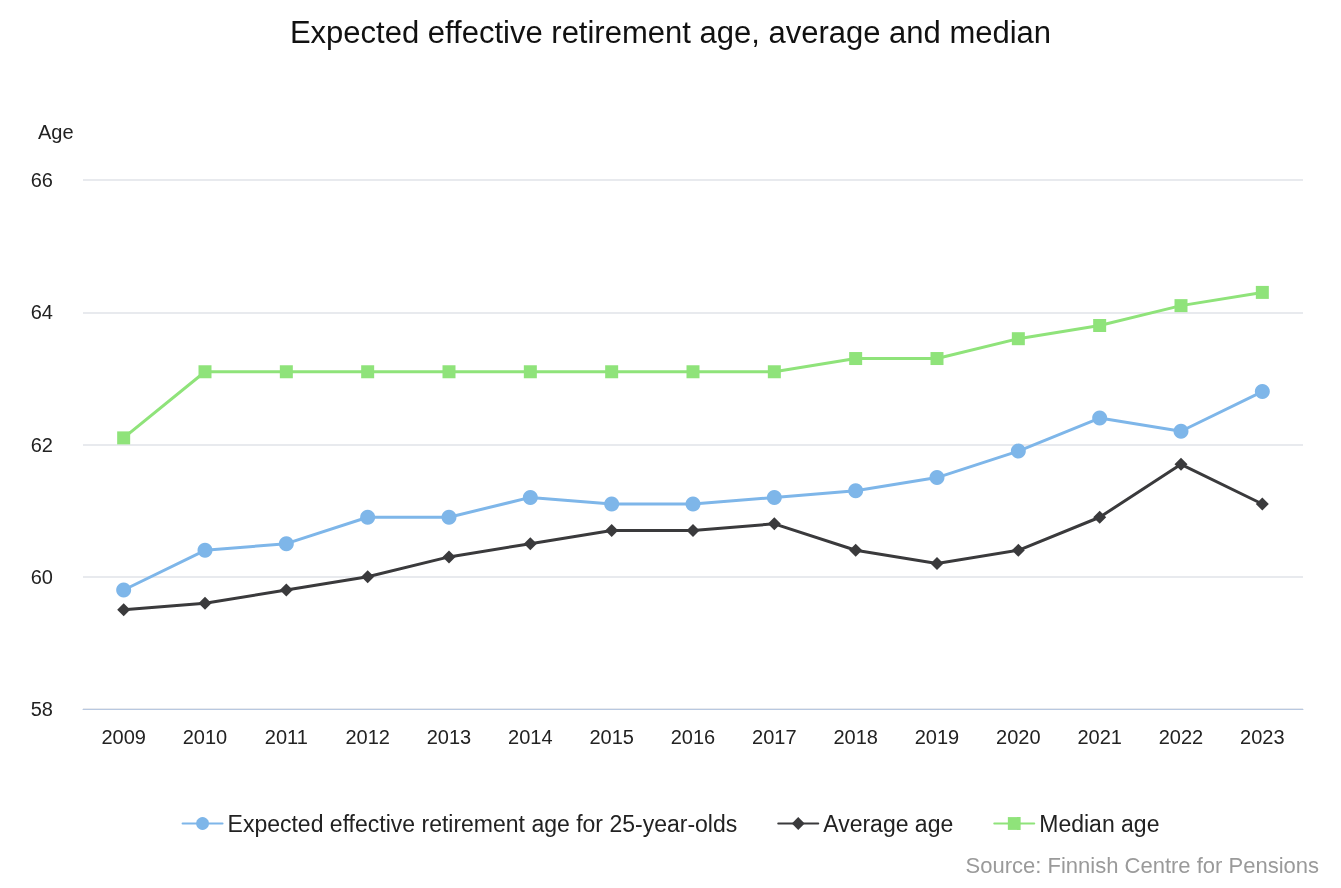 Image resolution: width=1341 pixels, height=888 pixels. What do you see at coordinates (888, 823) in the screenshot?
I see `legend-label: Average age` at bounding box center [888, 823].